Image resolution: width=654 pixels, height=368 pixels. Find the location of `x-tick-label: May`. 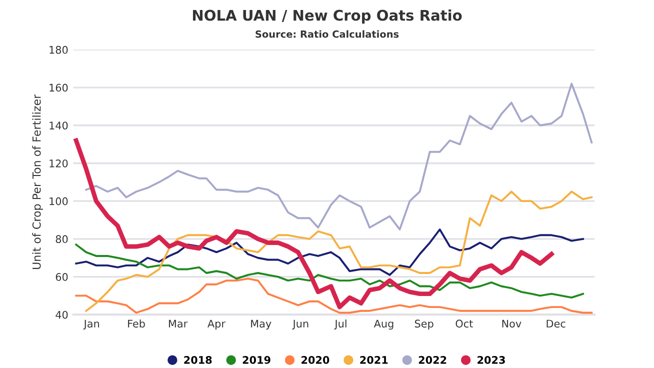

x-tick-label: May is located at coordinates (261, 325).